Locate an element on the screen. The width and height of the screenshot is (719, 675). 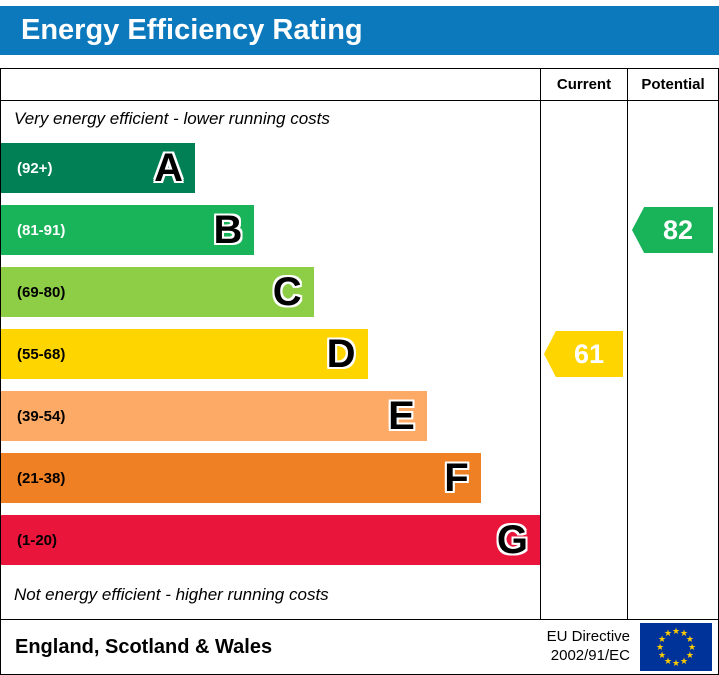
band-letter-e: E is located at coordinates (401, 416).